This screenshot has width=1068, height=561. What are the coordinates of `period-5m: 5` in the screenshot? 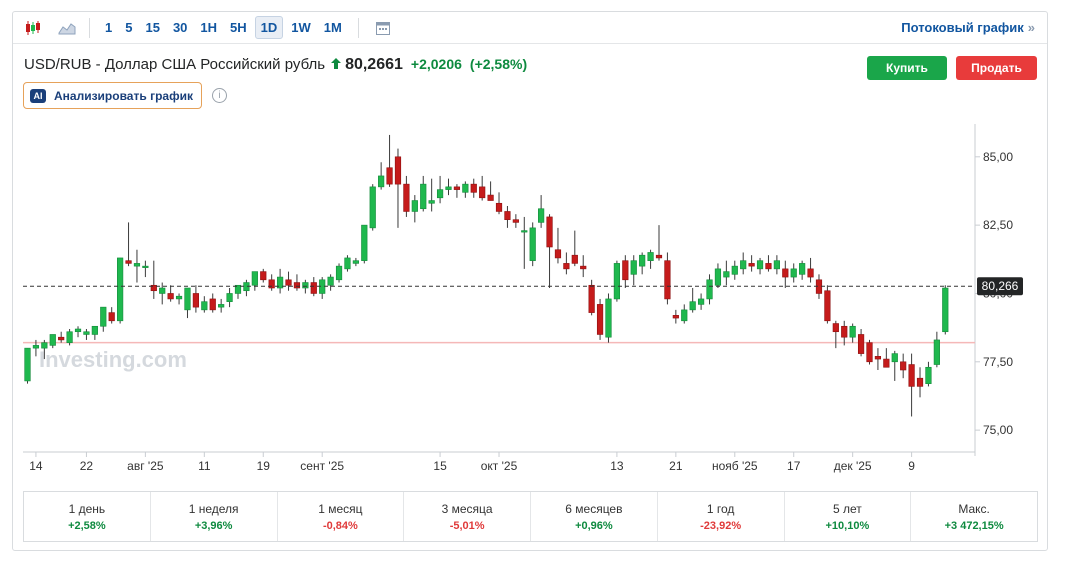 It's located at (129, 27).